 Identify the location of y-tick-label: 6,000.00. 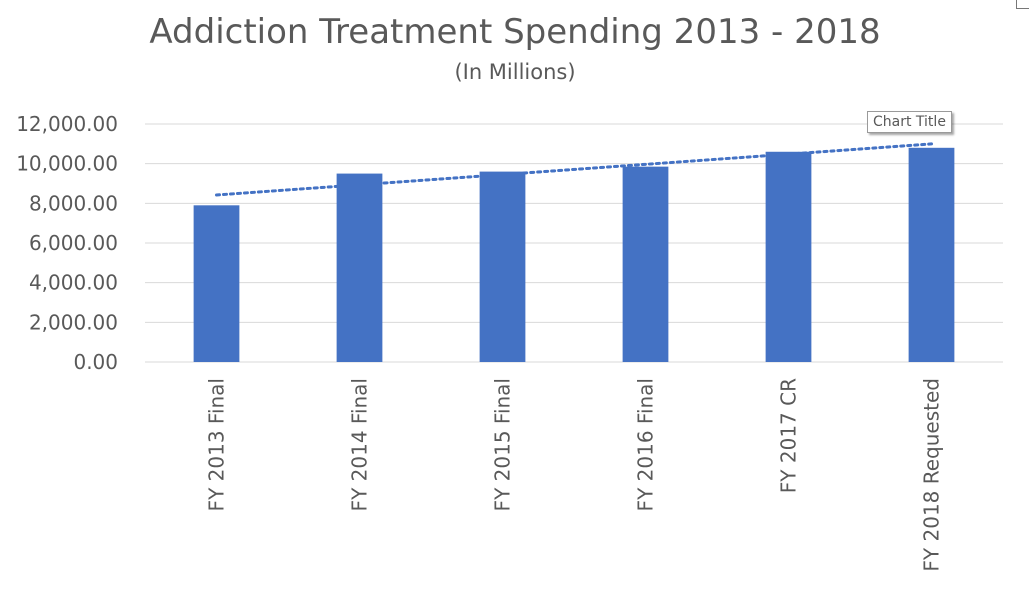
(73, 243).